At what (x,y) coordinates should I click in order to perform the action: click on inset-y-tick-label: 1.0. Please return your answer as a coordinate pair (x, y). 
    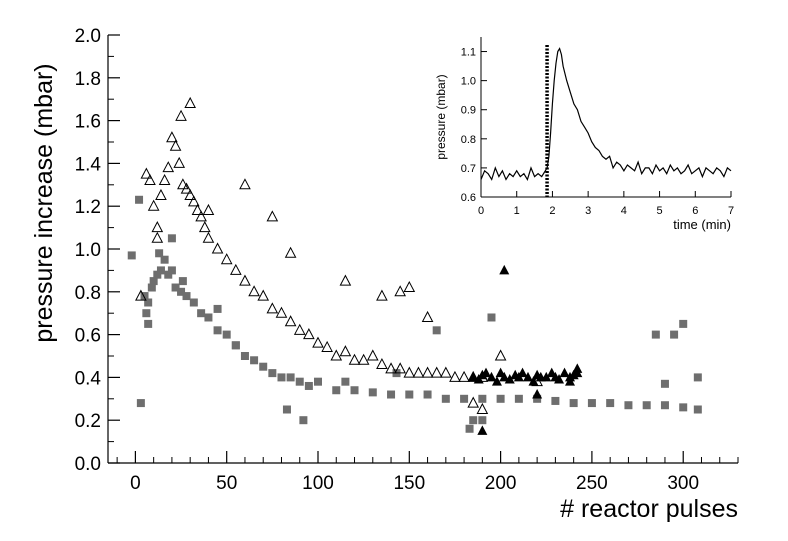
    Looking at the image, I should click on (468, 82).